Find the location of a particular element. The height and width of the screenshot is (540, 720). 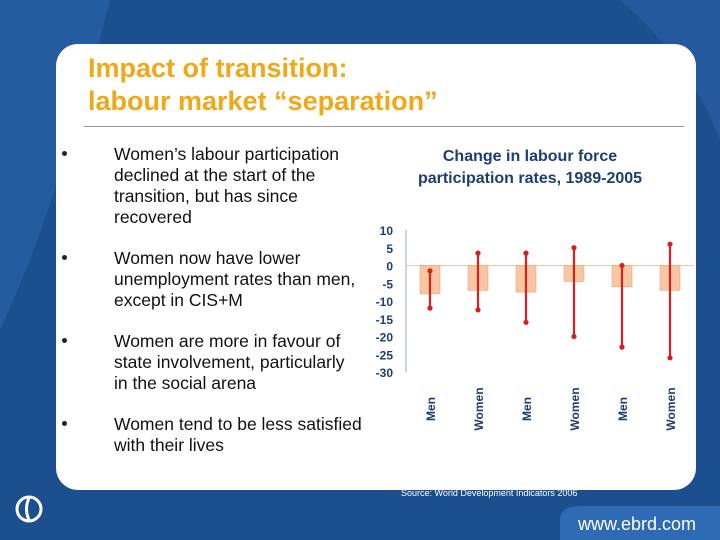

title-line-2: labour market “separation” is located at coordinates (263, 101).